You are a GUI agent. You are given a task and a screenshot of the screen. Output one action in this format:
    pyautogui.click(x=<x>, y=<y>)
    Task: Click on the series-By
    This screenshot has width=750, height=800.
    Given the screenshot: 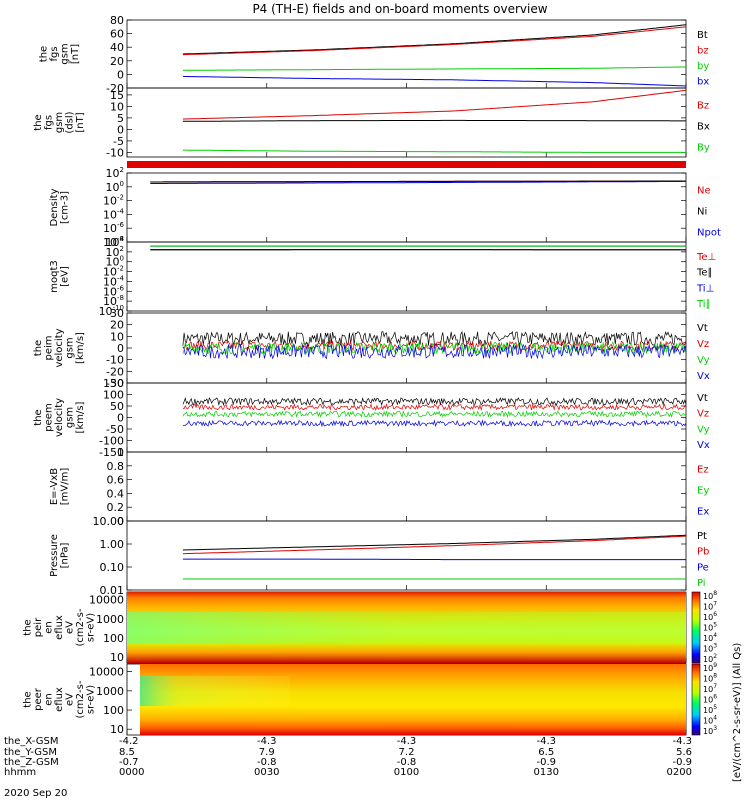 What is the action you would take?
    pyautogui.click(x=434, y=151)
    